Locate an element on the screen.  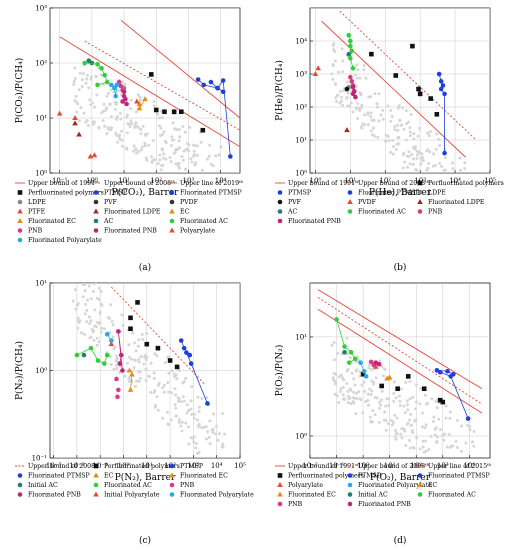
legend-entry: Fluorinated LDPE is located at coordinates (132, 212).